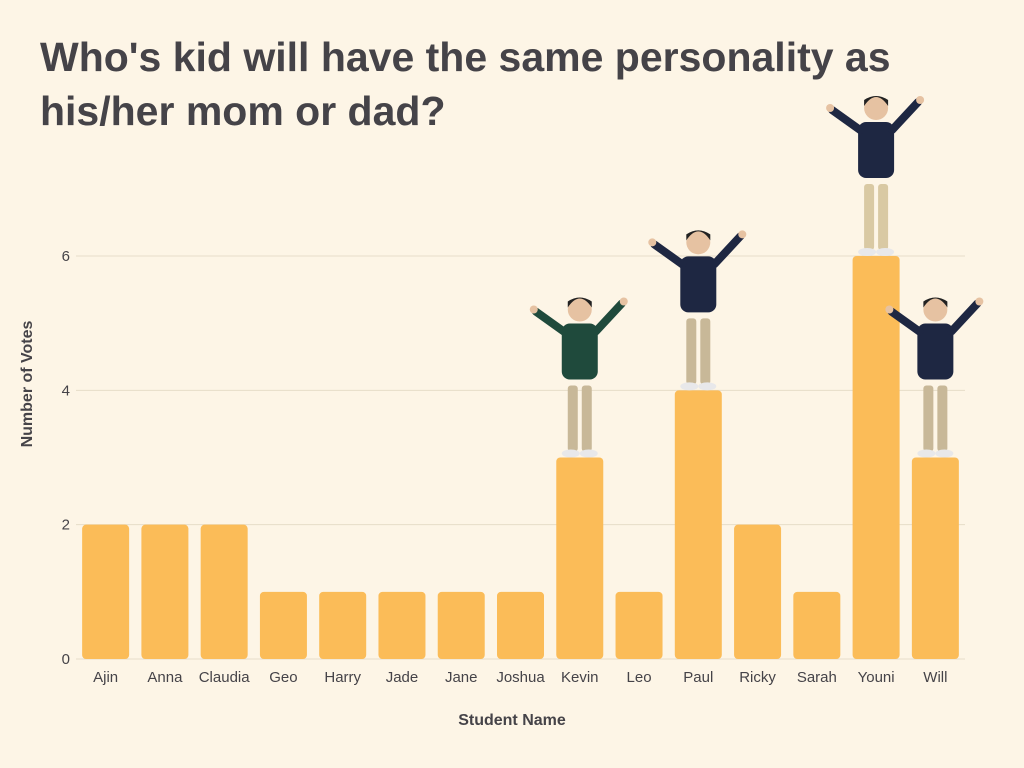 This screenshot has height=768, width=1024. What do you see at coordinates (402, 625) in the screenshot?
I see `bar-jade` at bounding box center [402, 625].